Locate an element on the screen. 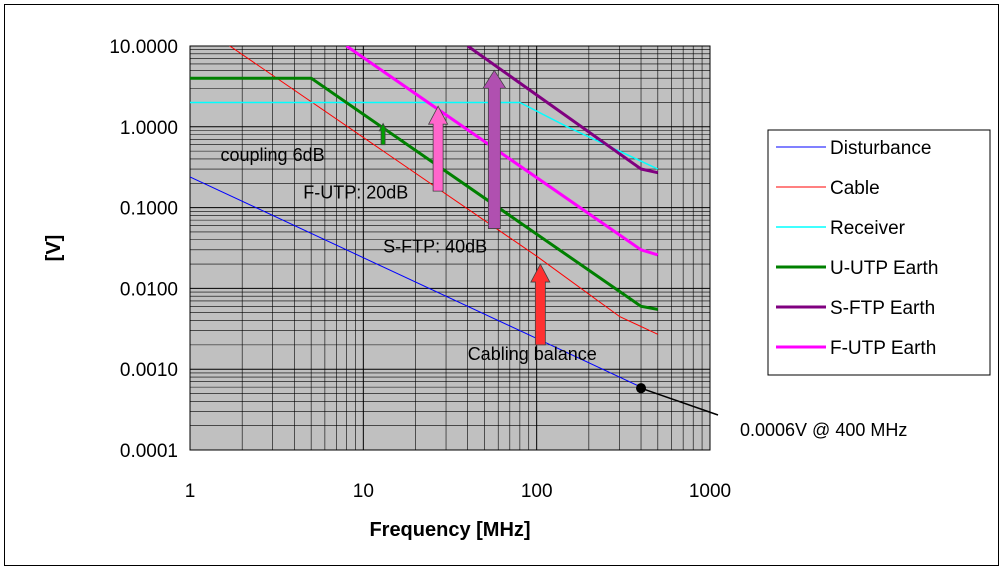 The height and width of the screenshot is (572, 1005). x-axis-title: Frequency [MHz] is located at coordinates (449, 530).